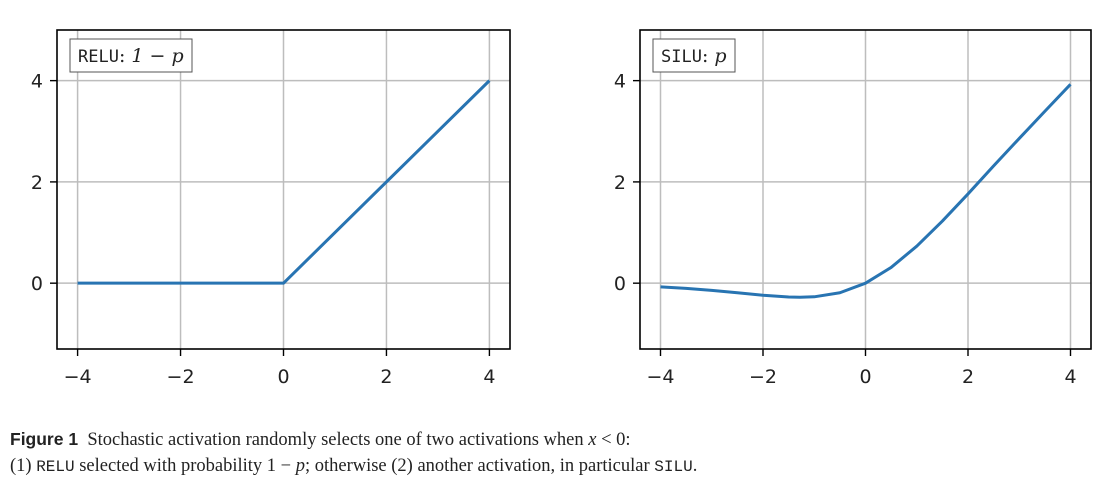  I want to click on legend-label: RELU: 1 − p, so click(131, 56).